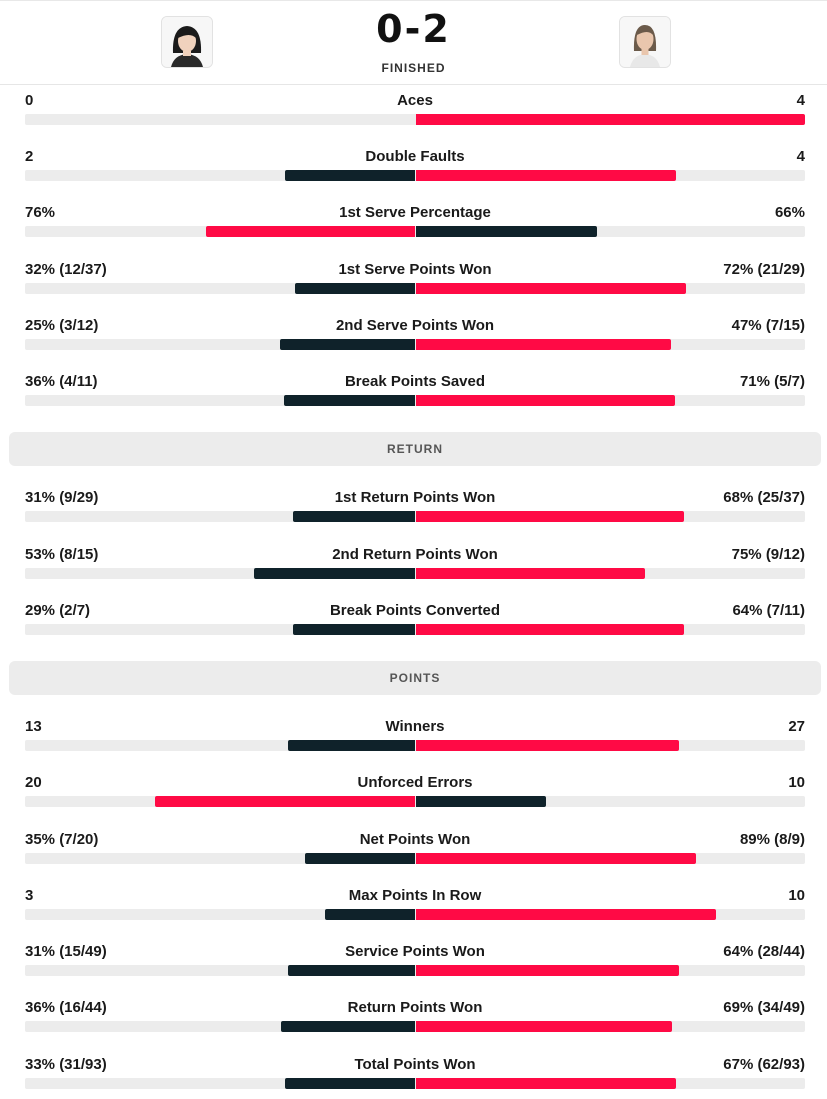 The height and width of the screenshot is (1099, 827). I want to click on stat-label: Unforced Errors, so click(415, 782).